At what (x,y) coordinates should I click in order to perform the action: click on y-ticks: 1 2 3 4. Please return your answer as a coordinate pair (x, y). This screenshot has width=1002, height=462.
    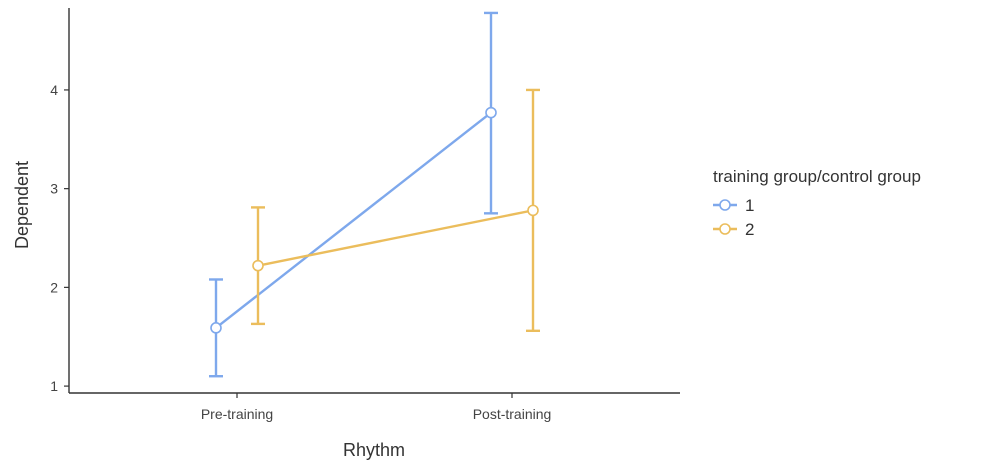
    Looking at the image, I should click on (59, 238).